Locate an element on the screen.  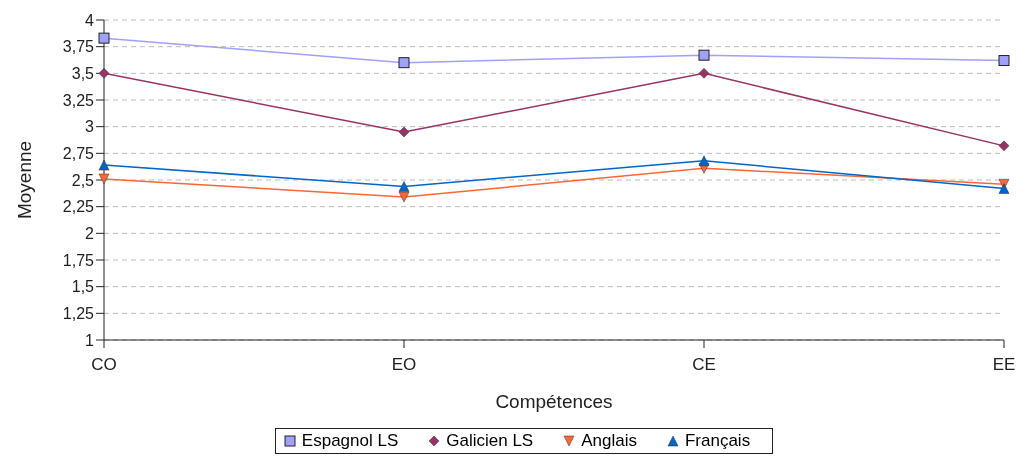
x-tick-label: CE is located at coordinates (704, 365).